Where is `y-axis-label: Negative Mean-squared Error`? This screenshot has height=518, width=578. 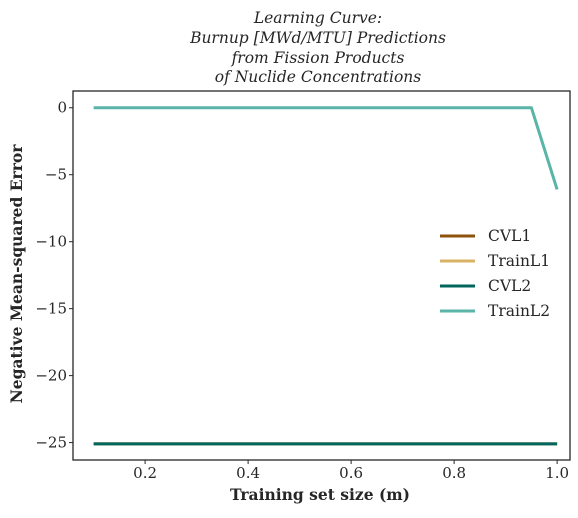 y-axis-label: Negative Mean-squared Error is located at coordinates (16, 274).